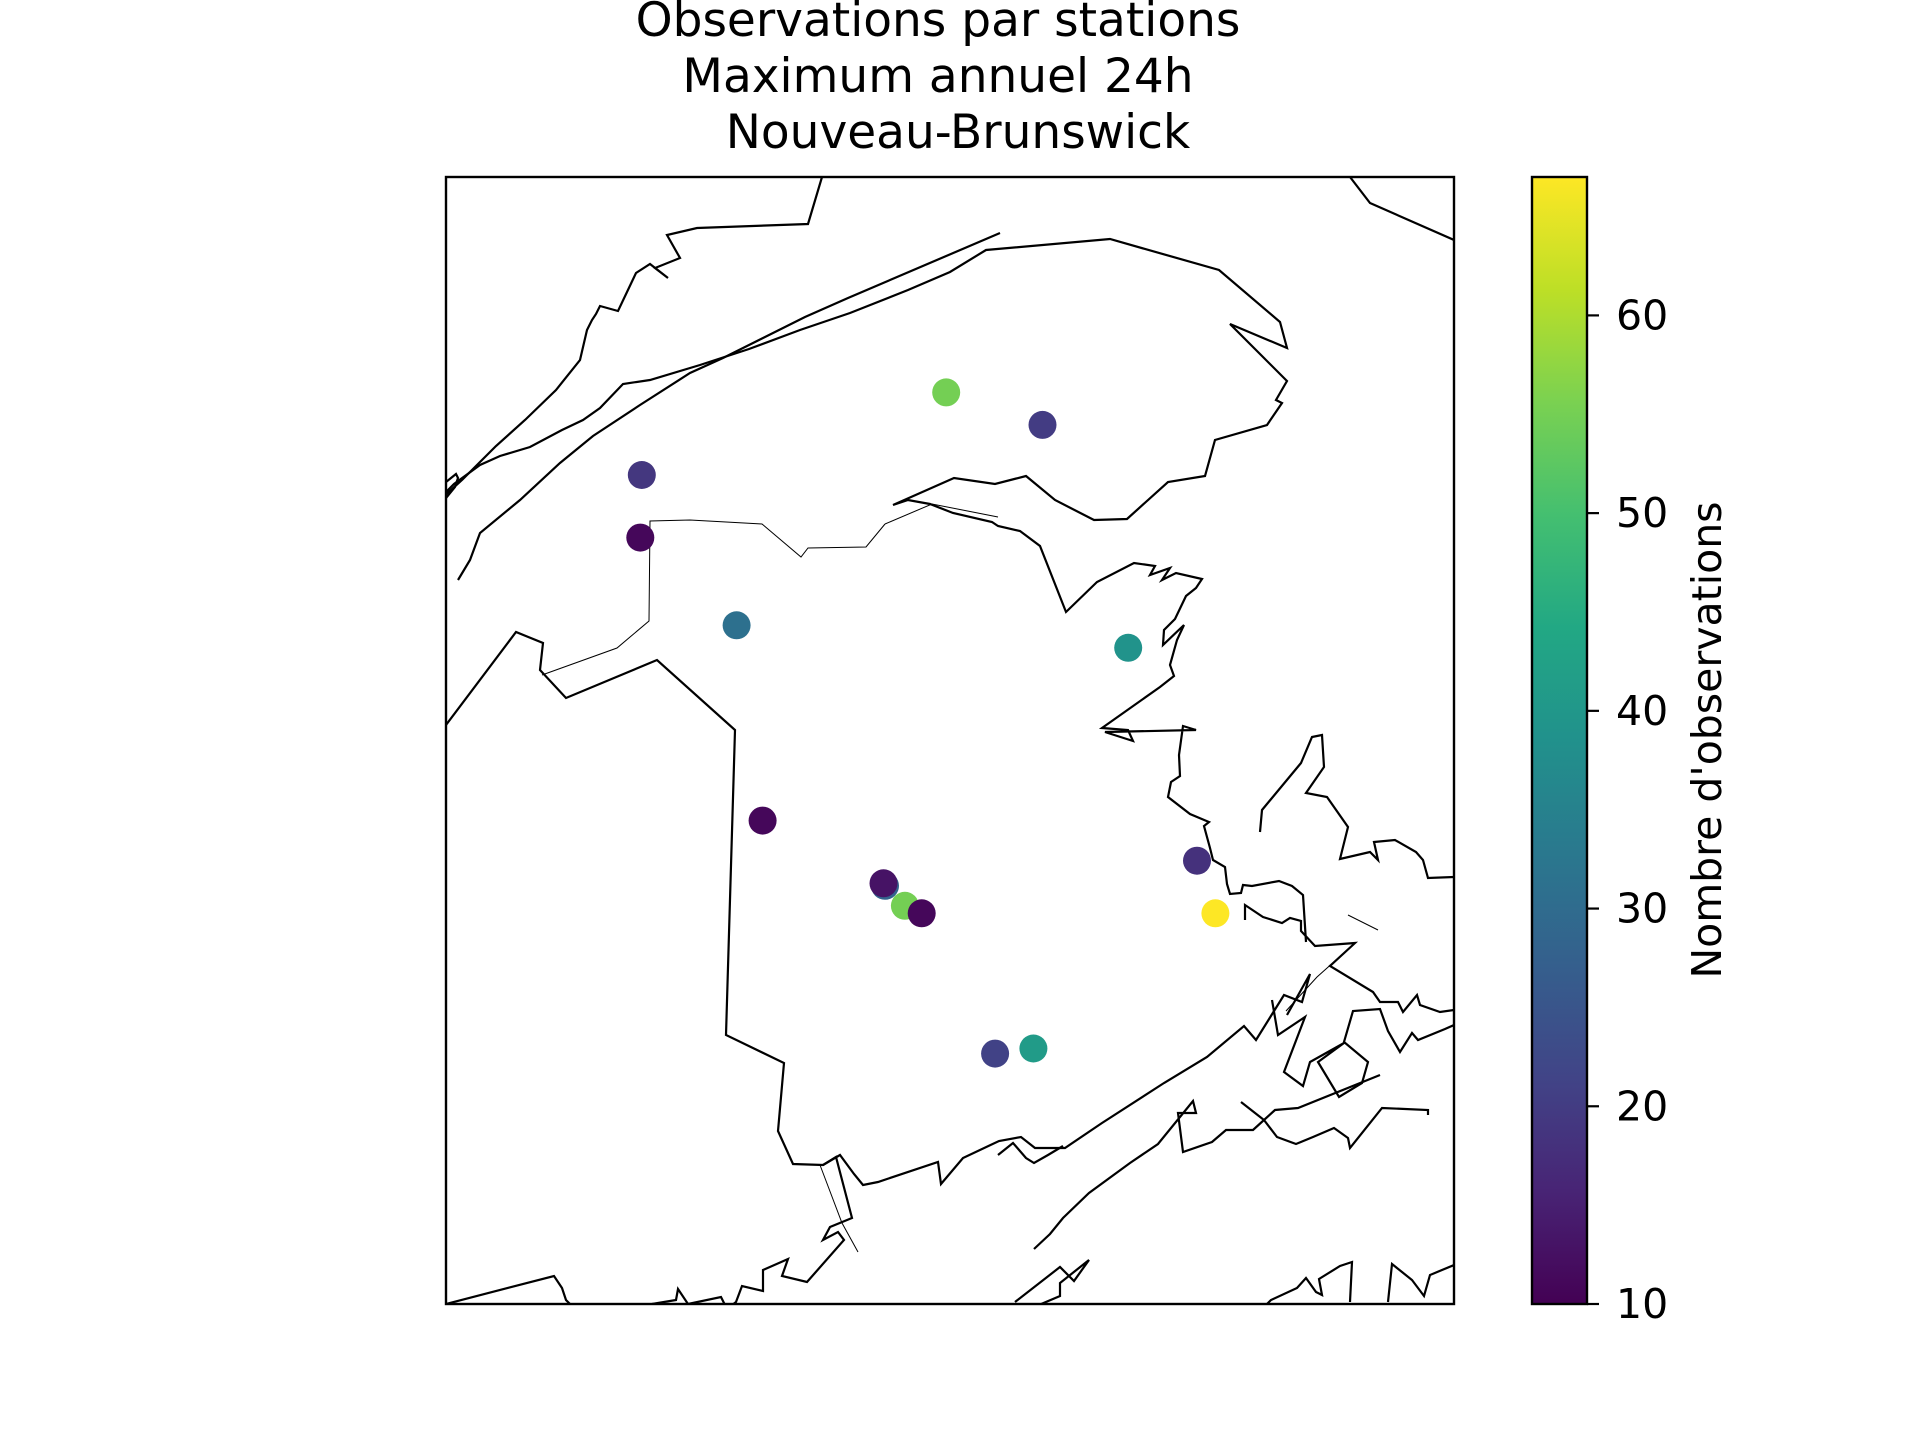 This screenshot has height=1440, width=1920. Describe the element at coordinates (1642, 315) in the screenshot. I see `colorbar-tick-label-60: 60` at that location.